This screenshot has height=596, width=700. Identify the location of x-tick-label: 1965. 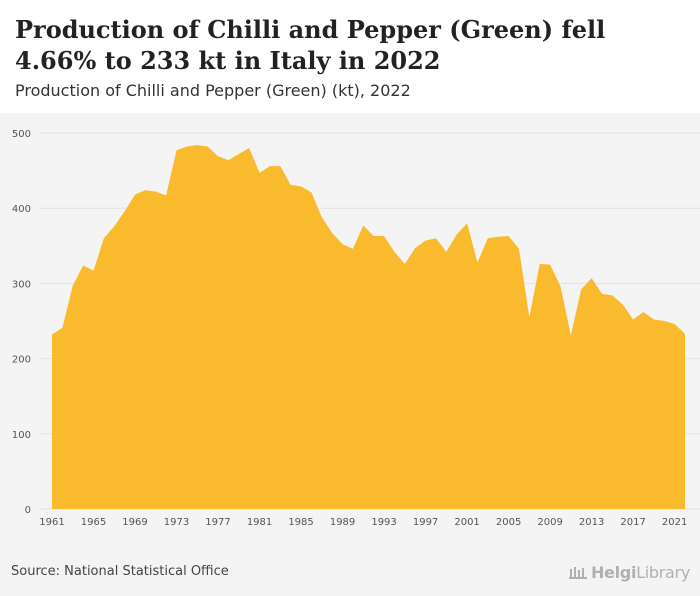
(93, 522).